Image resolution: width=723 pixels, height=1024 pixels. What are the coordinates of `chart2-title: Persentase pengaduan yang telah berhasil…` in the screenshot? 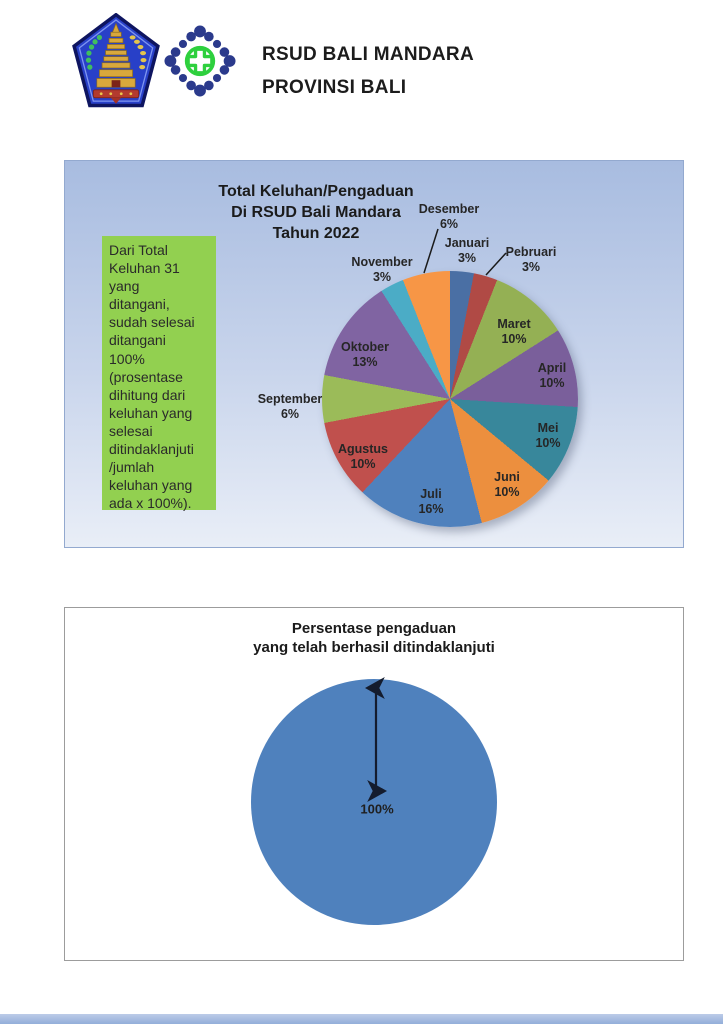 It's located at (374, 638).